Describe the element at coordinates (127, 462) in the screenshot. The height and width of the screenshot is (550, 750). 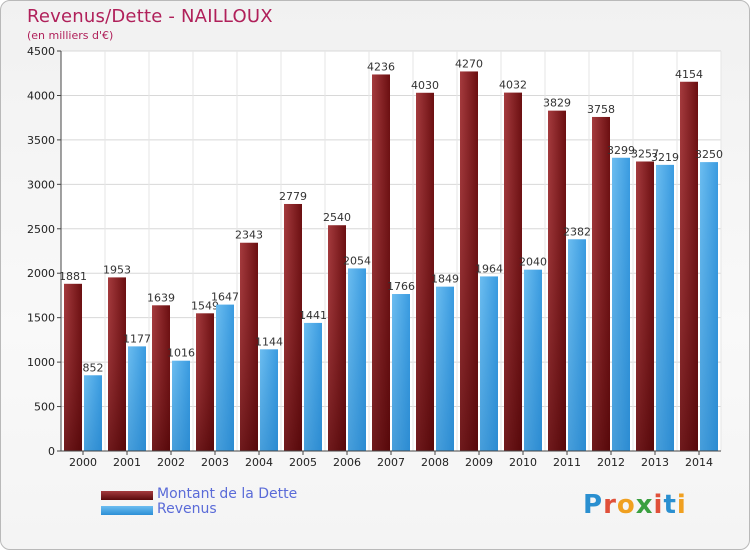
I see `x-tick-label: 2001` at that location.